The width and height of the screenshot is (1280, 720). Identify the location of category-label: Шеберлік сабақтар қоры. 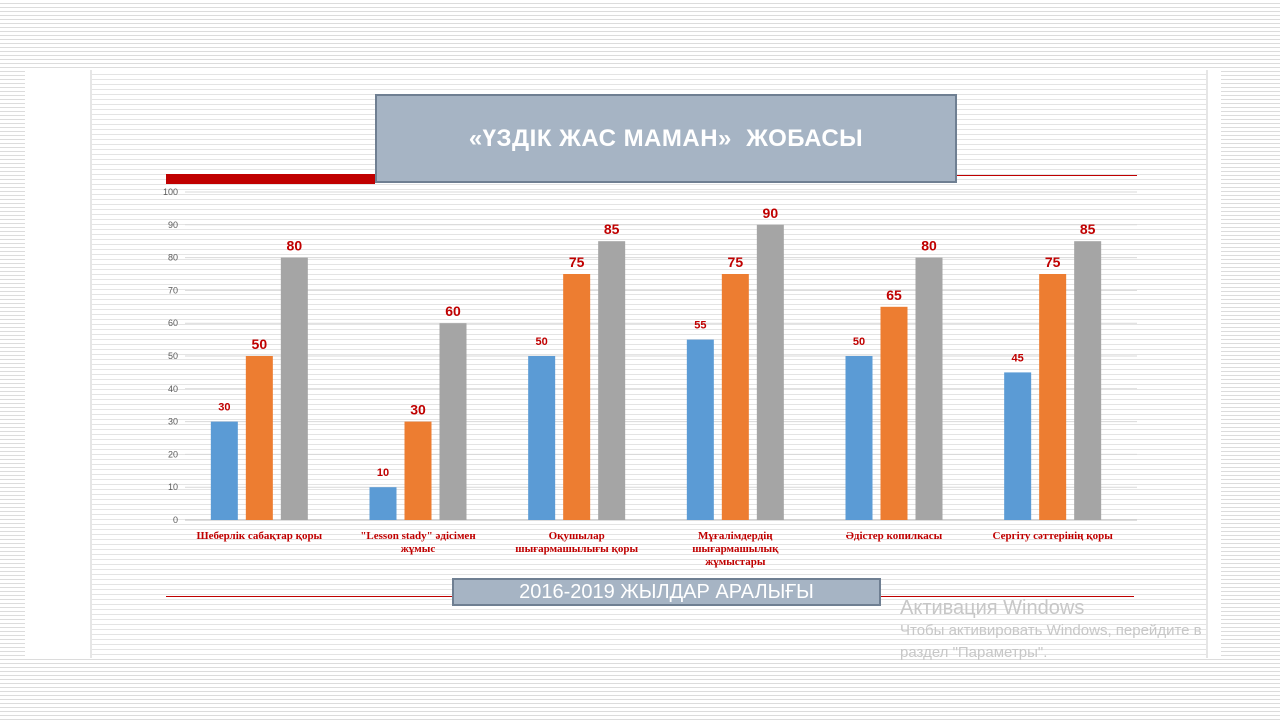
(259, 536).